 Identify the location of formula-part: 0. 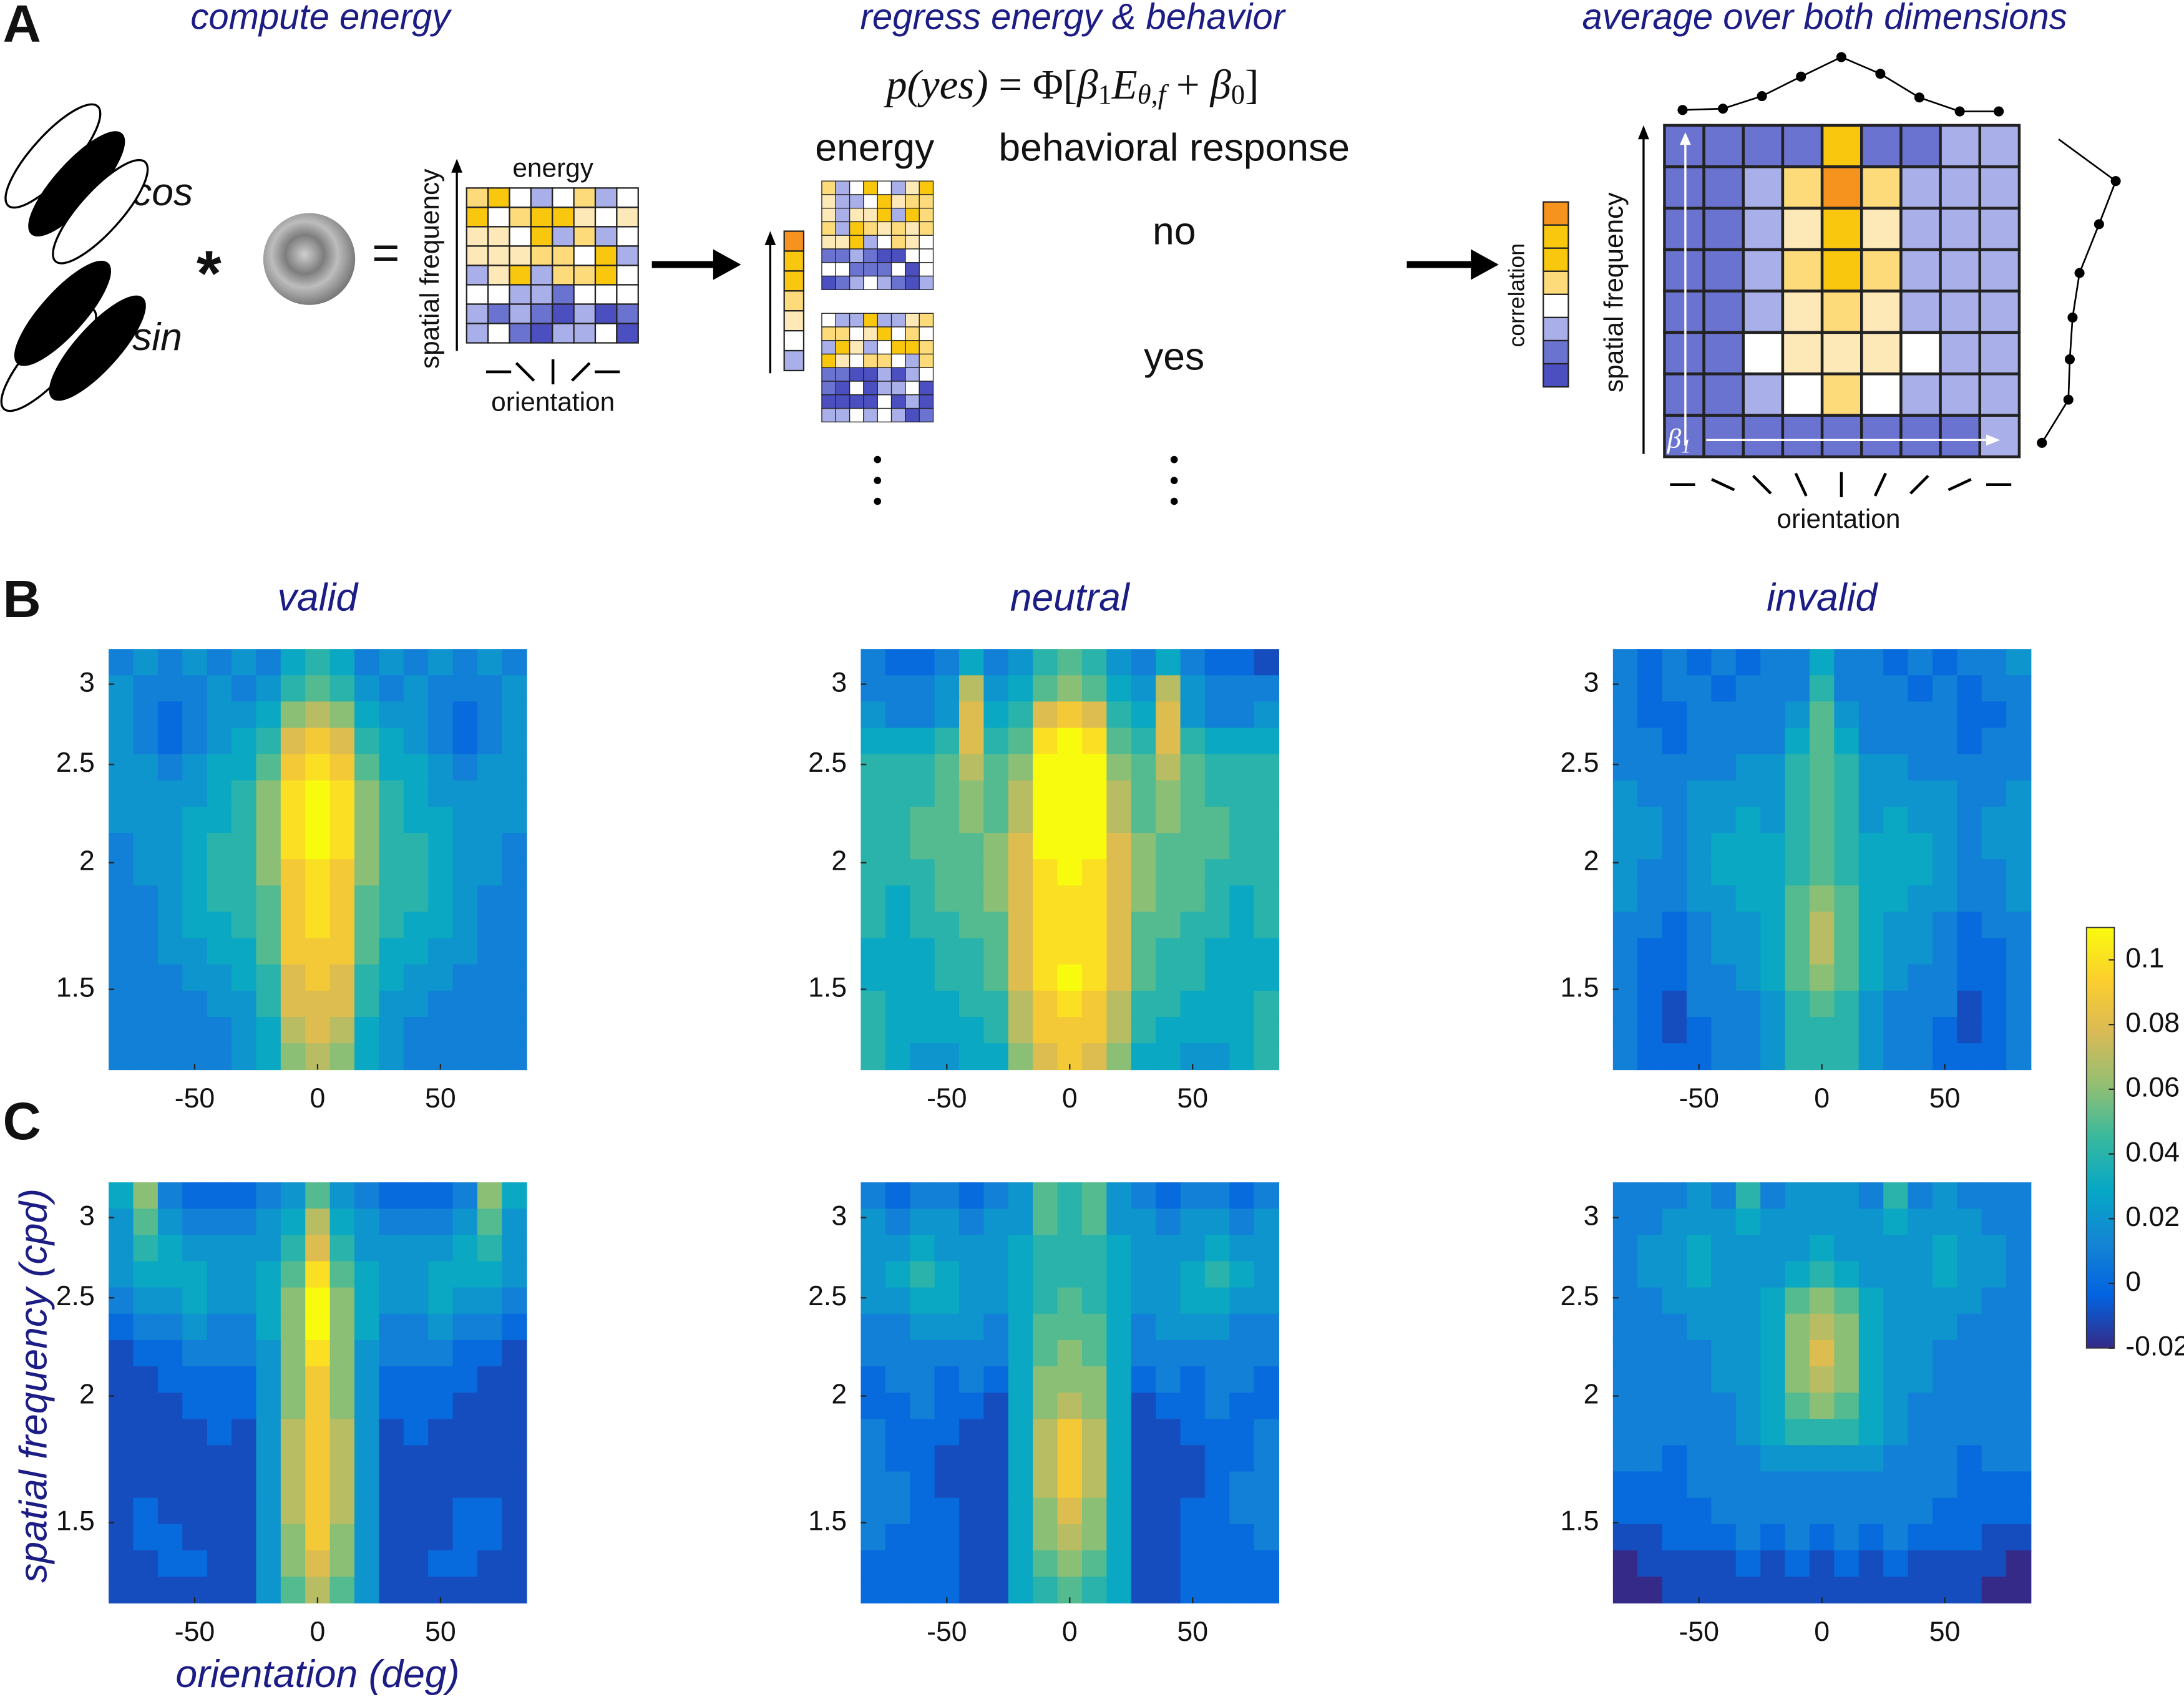
(1238, 94).